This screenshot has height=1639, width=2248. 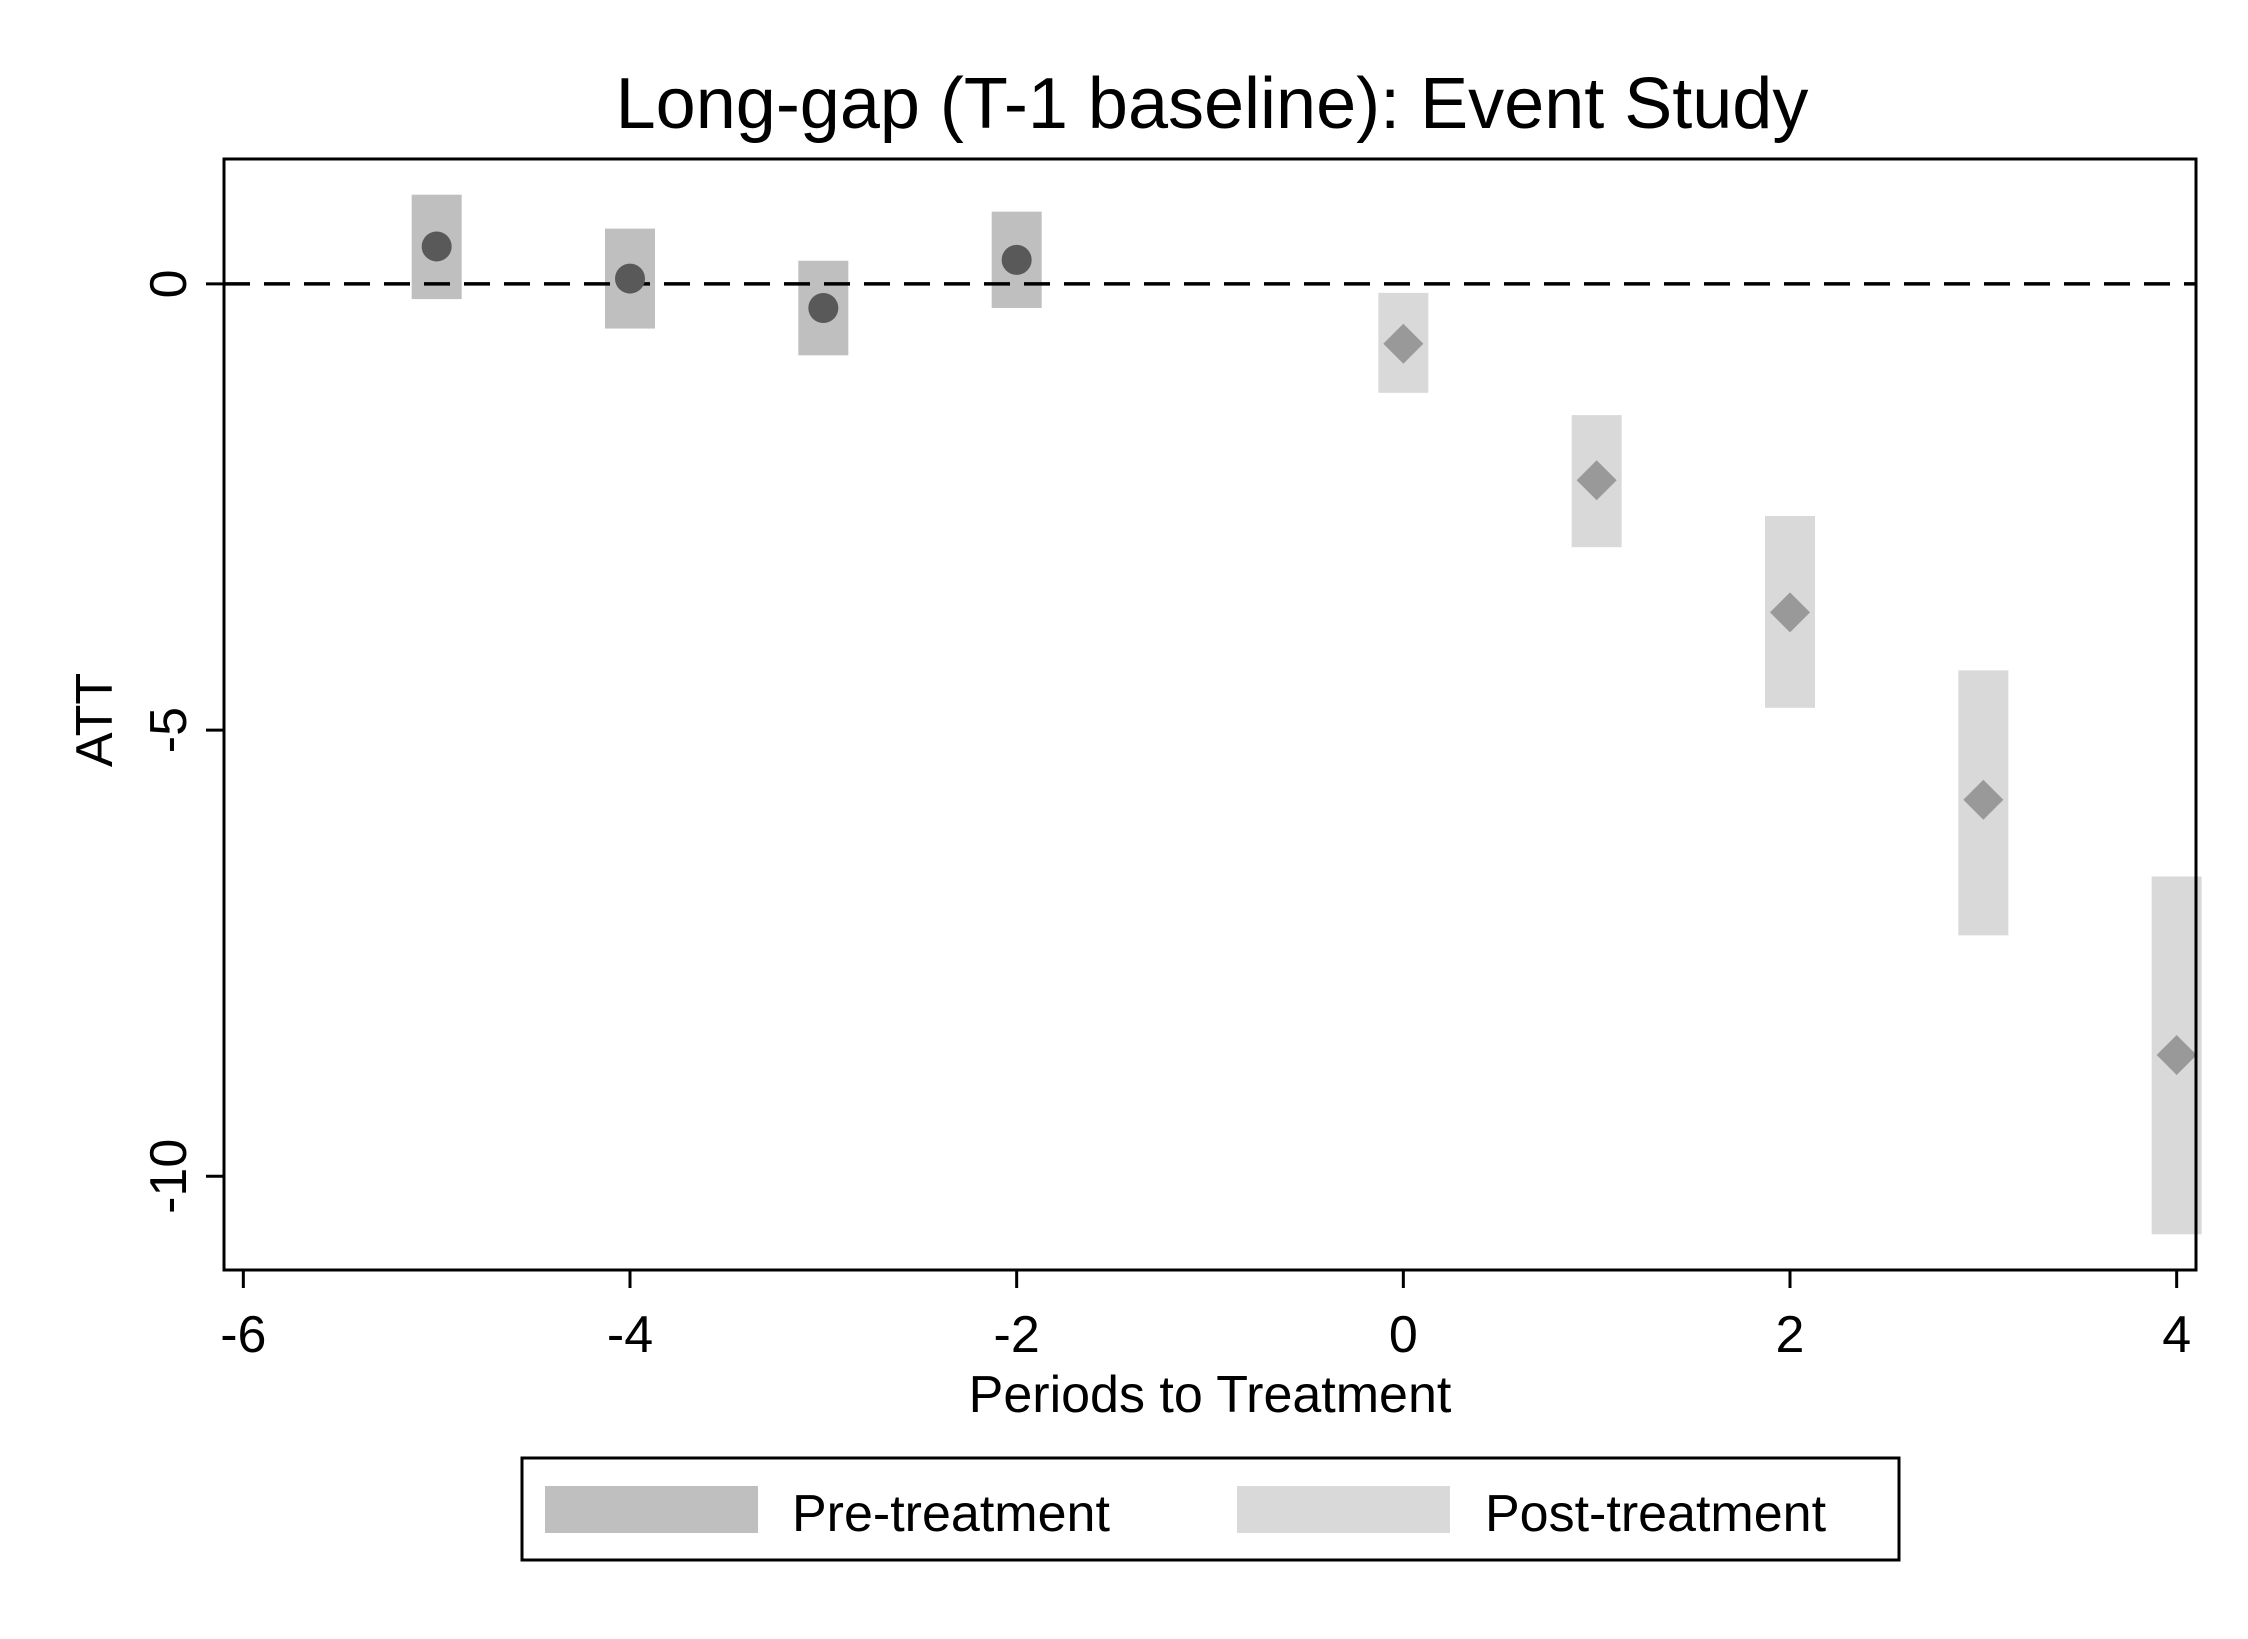 I want to click on legend-swatch-post-treatment, so click(x=1343, y=1509).